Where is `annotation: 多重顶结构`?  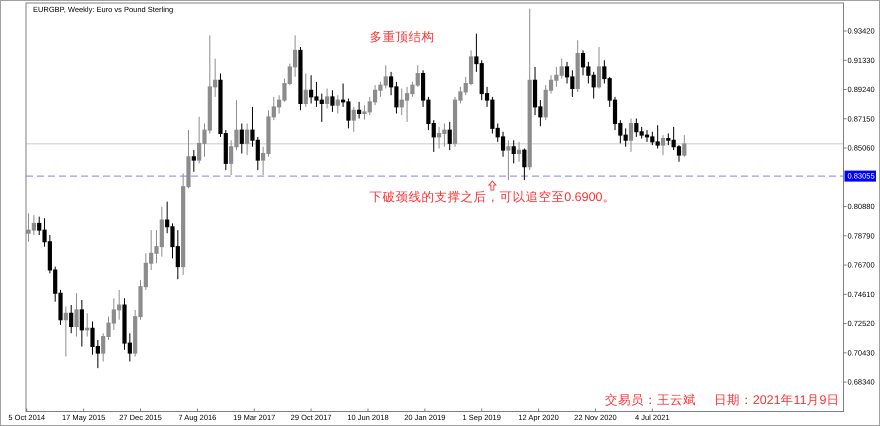
annotation: 多重顶结构 is located at coordinates (402, 37).